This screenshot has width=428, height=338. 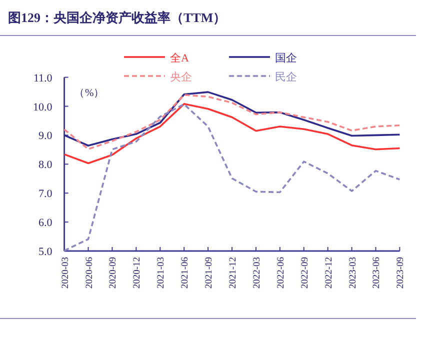 I want to click on x-tick-label: 2022-03, so click(x=257, y=272).